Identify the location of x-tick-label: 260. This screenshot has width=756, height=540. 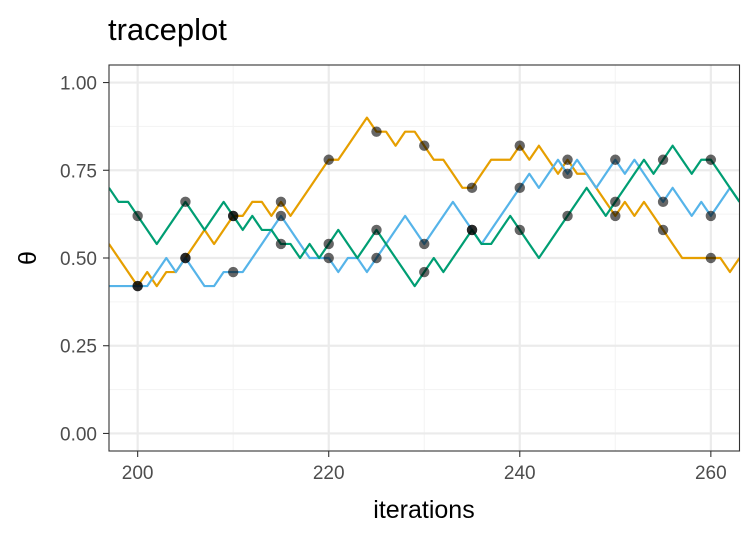
(711, 473).